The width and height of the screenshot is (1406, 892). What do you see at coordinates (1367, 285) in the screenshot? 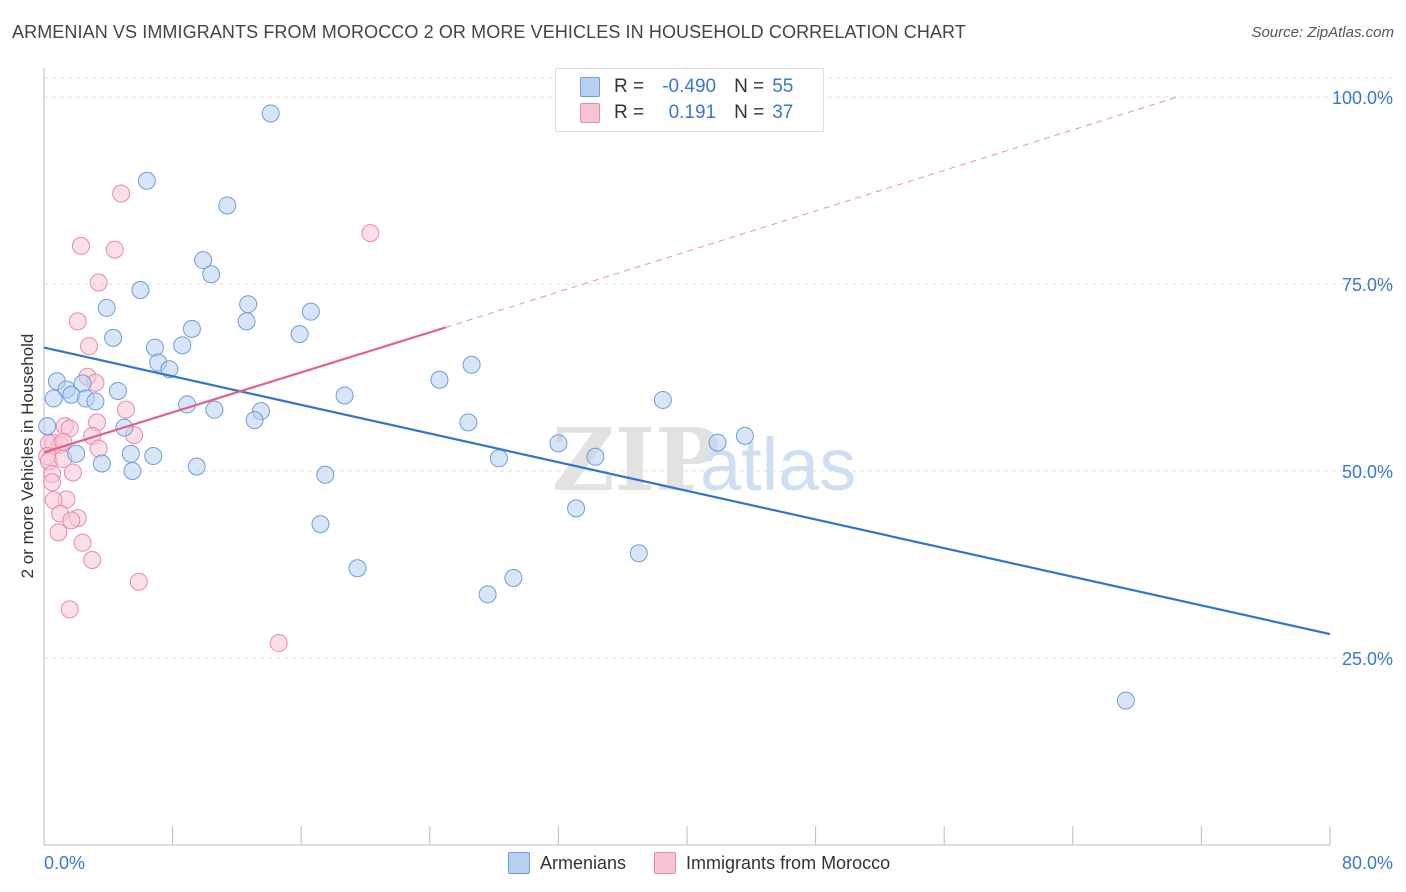
I see `y-tick-label: 75.0%` at bounding box center [1367, 285].